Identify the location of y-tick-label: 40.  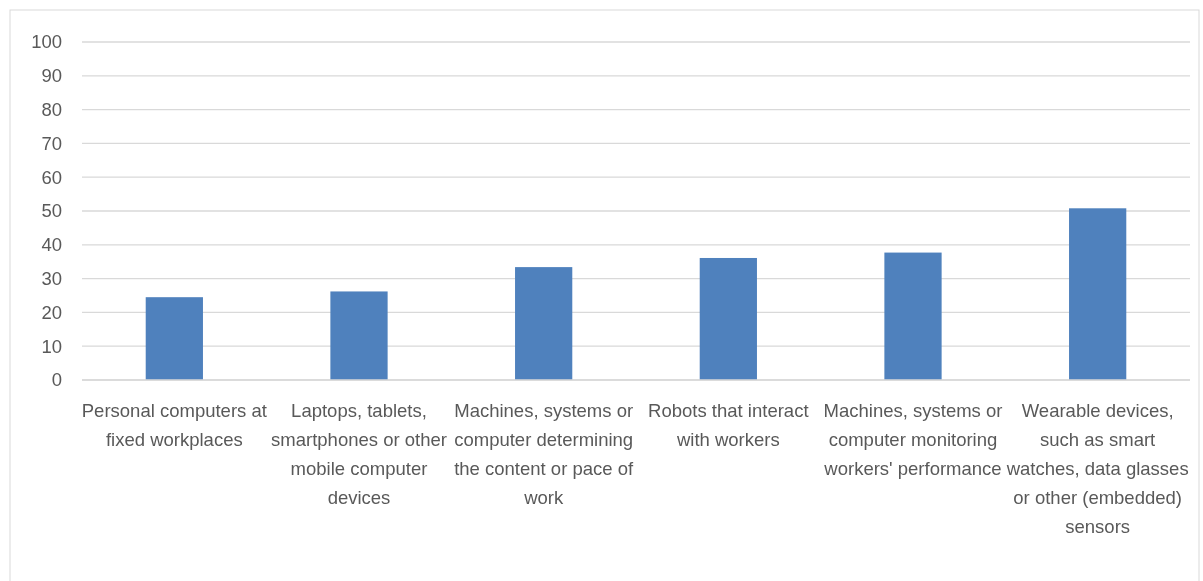
(51, 245).